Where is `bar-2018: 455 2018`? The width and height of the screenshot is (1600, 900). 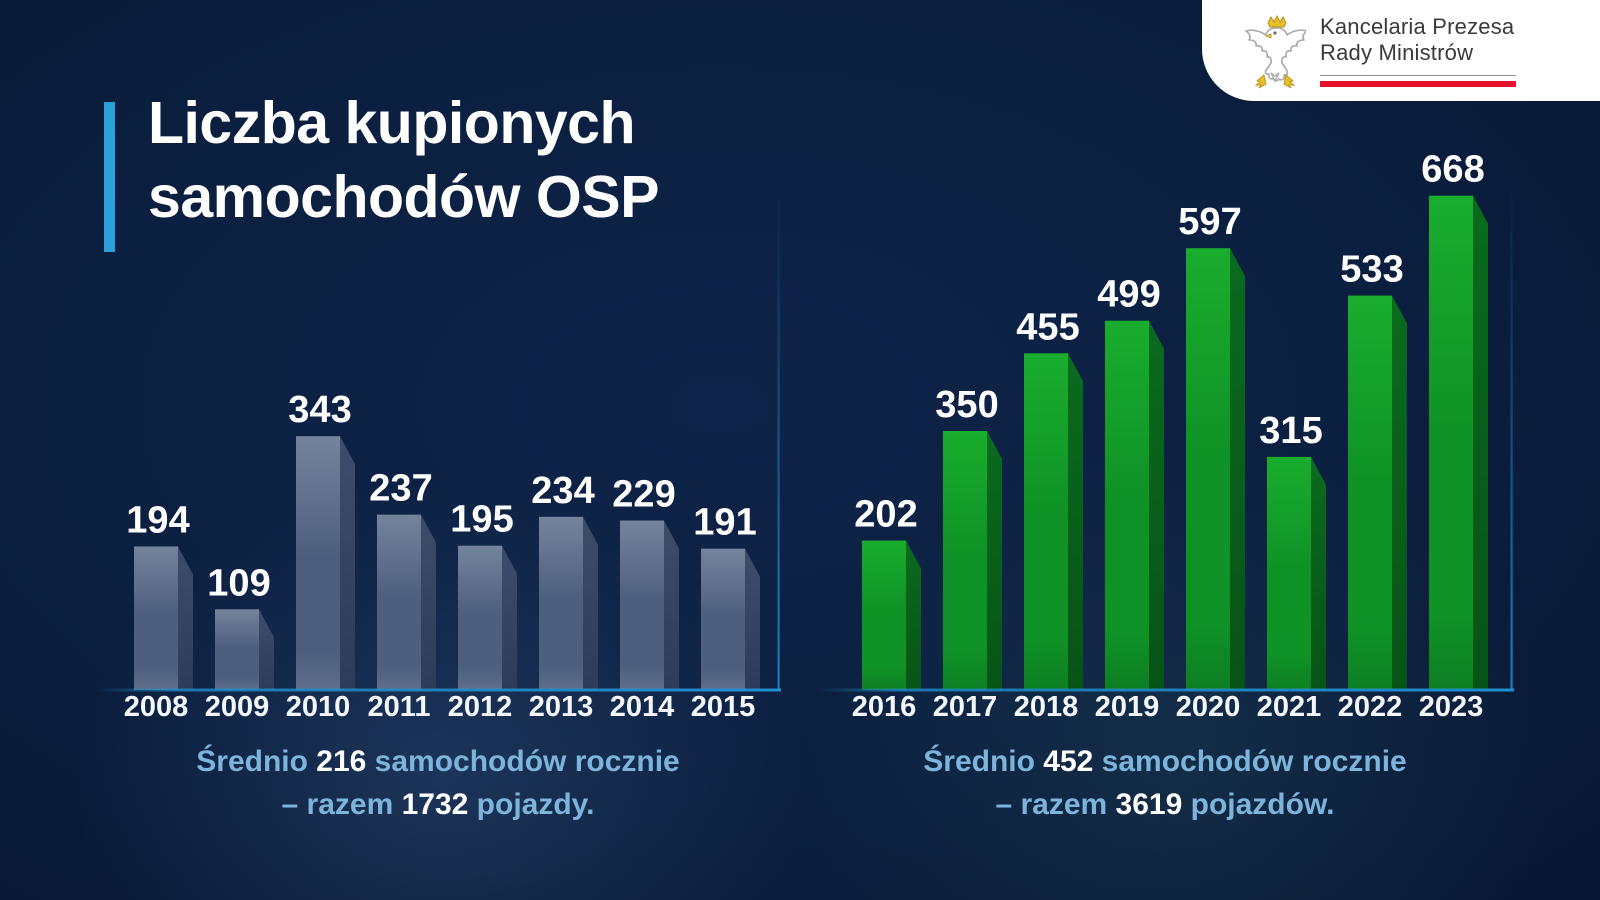 bar-2018: 455 2018 is located at coordinates (1048, 514).